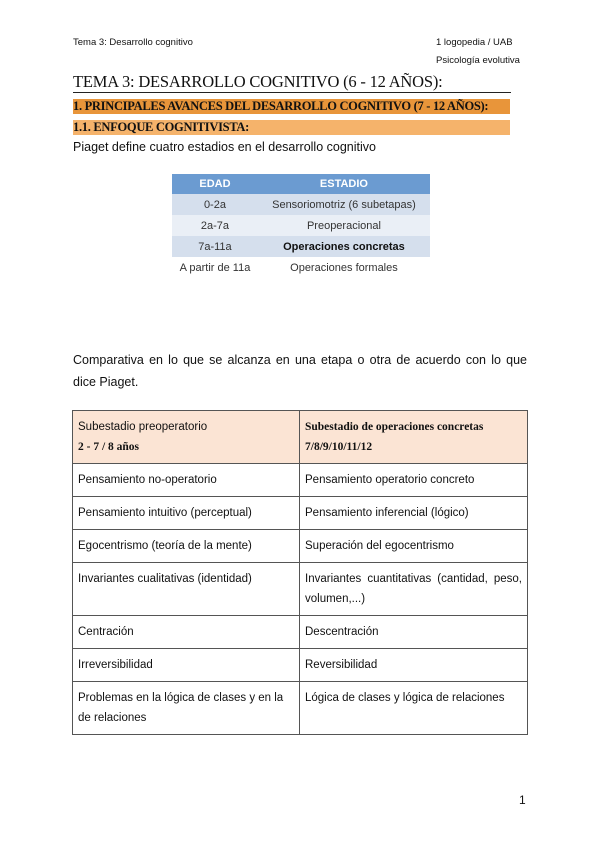 The height and width of the screenshot is (848, 600). I want to click on cell: Superación del egocentrismo, so click(413, 546).